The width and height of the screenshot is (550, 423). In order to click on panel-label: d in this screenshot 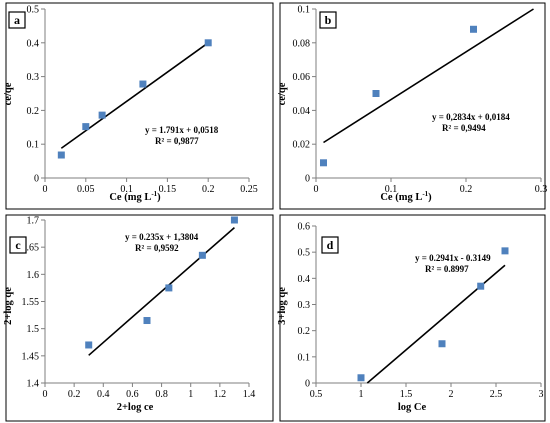, I will do `click(330, 245)`.